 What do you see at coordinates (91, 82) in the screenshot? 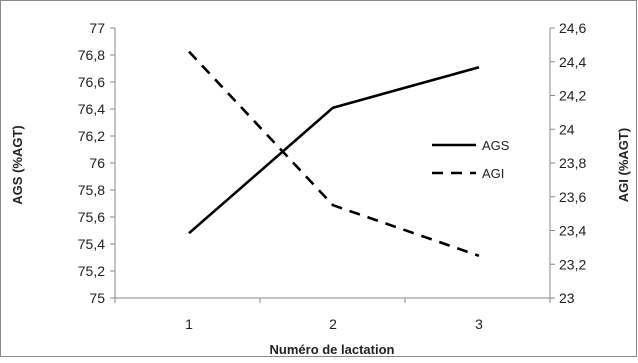
I see `y-left-tick-label: 76,6` at bounding box center [91, 82].